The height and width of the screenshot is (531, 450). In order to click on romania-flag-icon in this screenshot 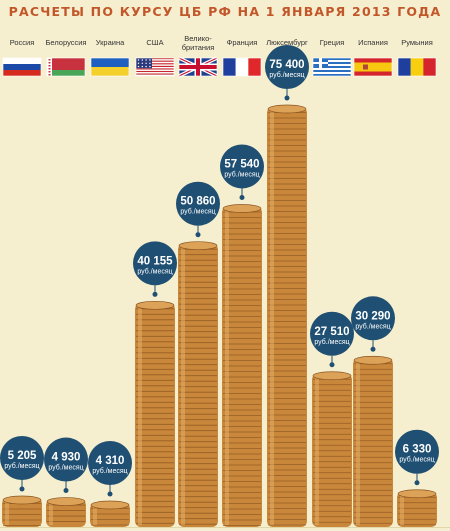, I will do `click(417, 67)`.